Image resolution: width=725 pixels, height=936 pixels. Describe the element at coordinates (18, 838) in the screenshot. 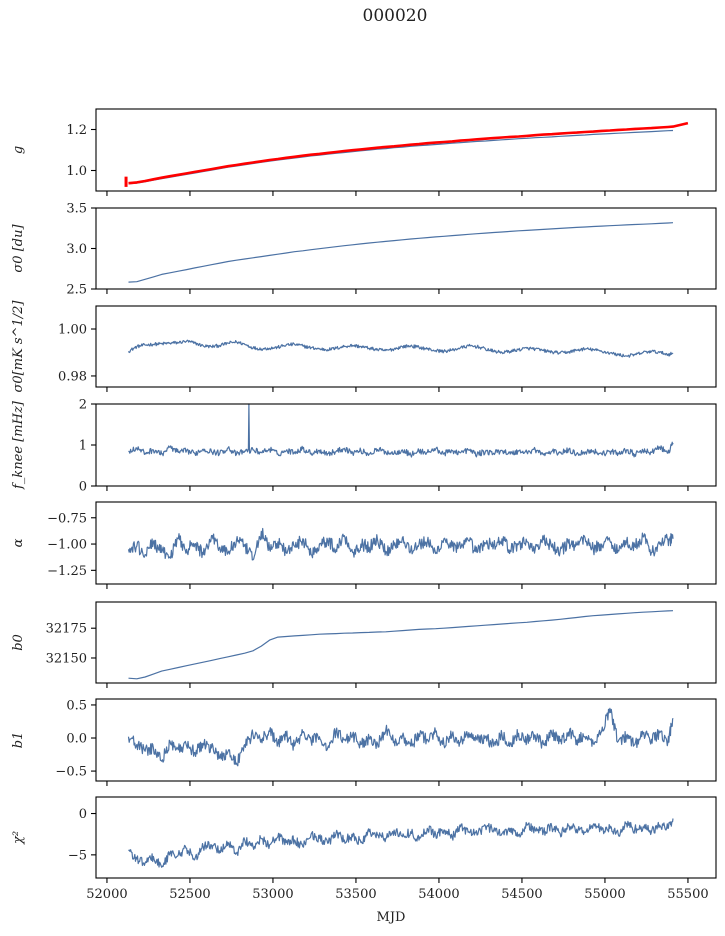

I see `y-axis-label: χ²` at that location.